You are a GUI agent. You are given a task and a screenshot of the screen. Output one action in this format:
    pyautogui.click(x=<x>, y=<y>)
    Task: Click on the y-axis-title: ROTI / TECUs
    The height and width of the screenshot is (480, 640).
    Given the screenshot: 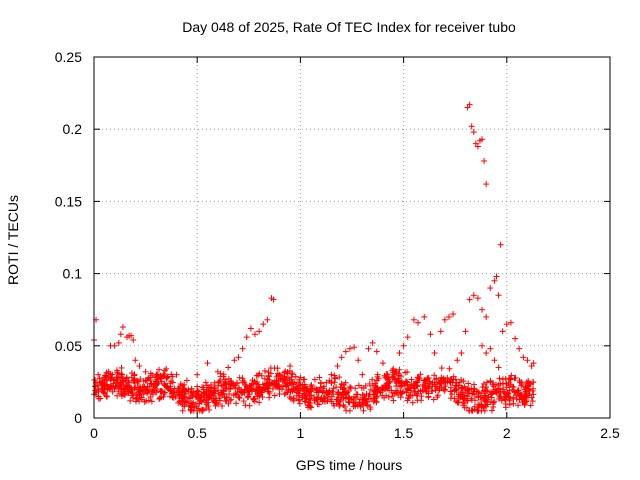 What is the action you would take?
    pyautogui.click(x=13, y=240)
    